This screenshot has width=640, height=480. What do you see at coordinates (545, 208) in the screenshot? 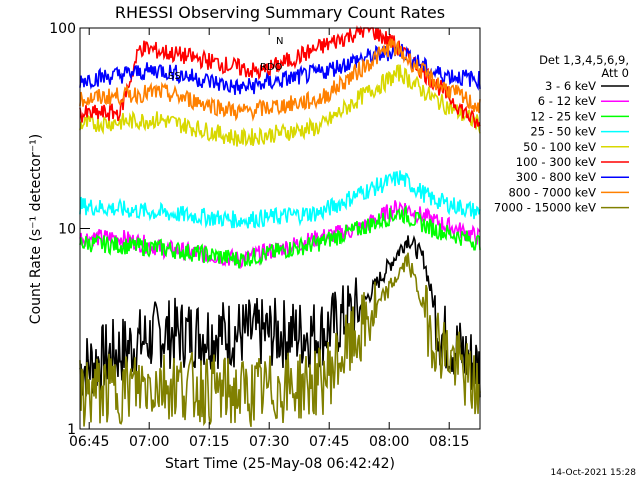
I see `legend-entry-label: 7000 - 15000 keV` at bounding box center [545, 208].